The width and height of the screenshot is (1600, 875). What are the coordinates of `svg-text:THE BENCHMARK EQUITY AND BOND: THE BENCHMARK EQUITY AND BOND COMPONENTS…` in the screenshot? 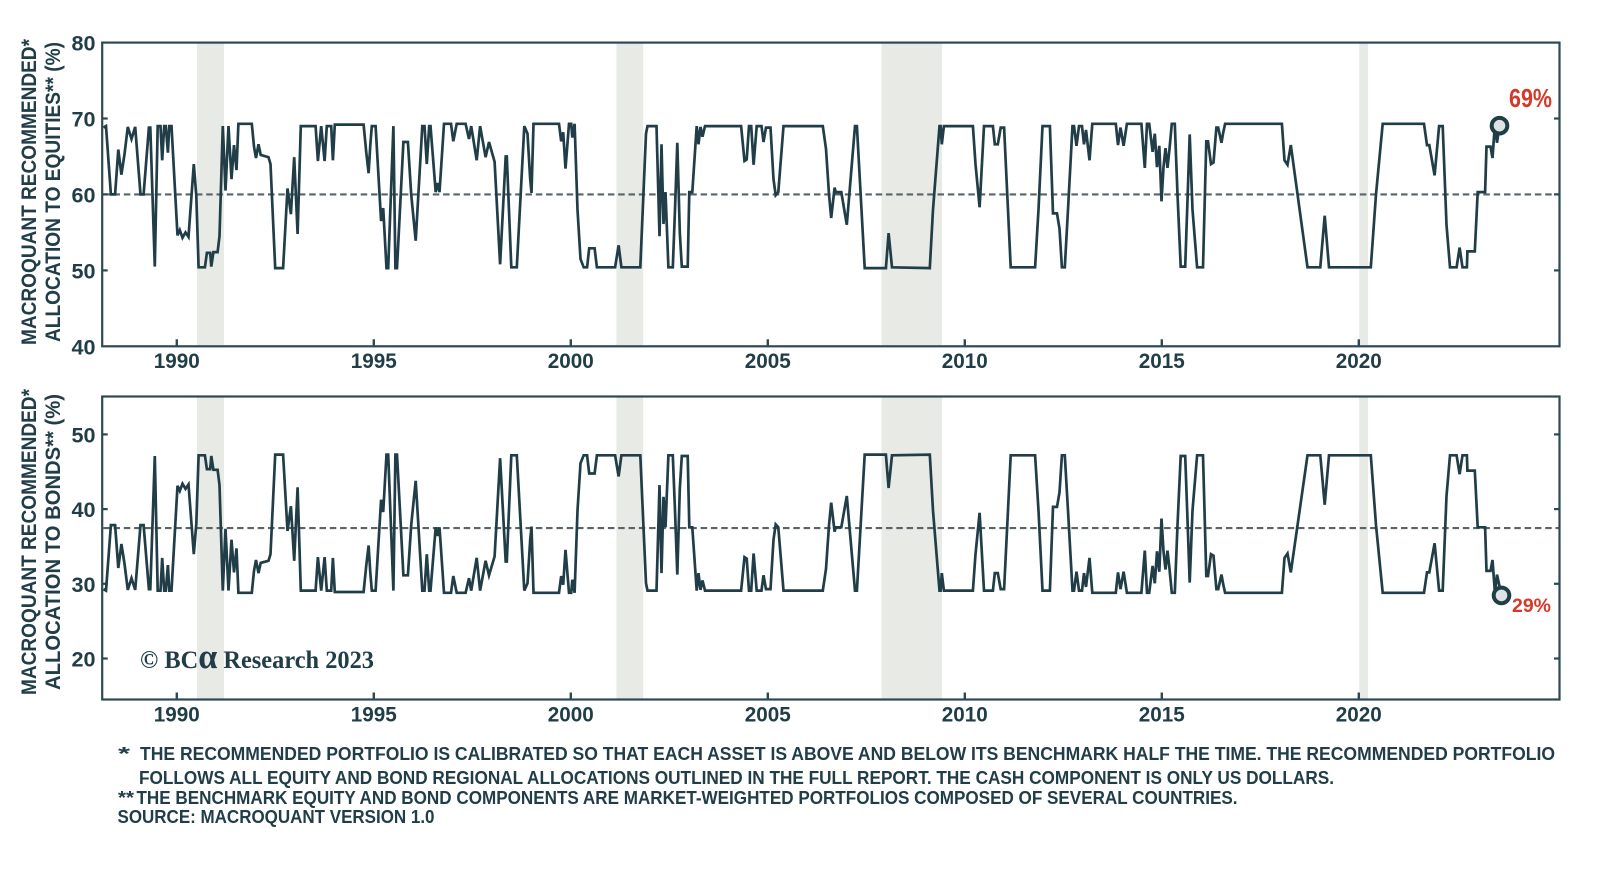 It's located at (687, 797).